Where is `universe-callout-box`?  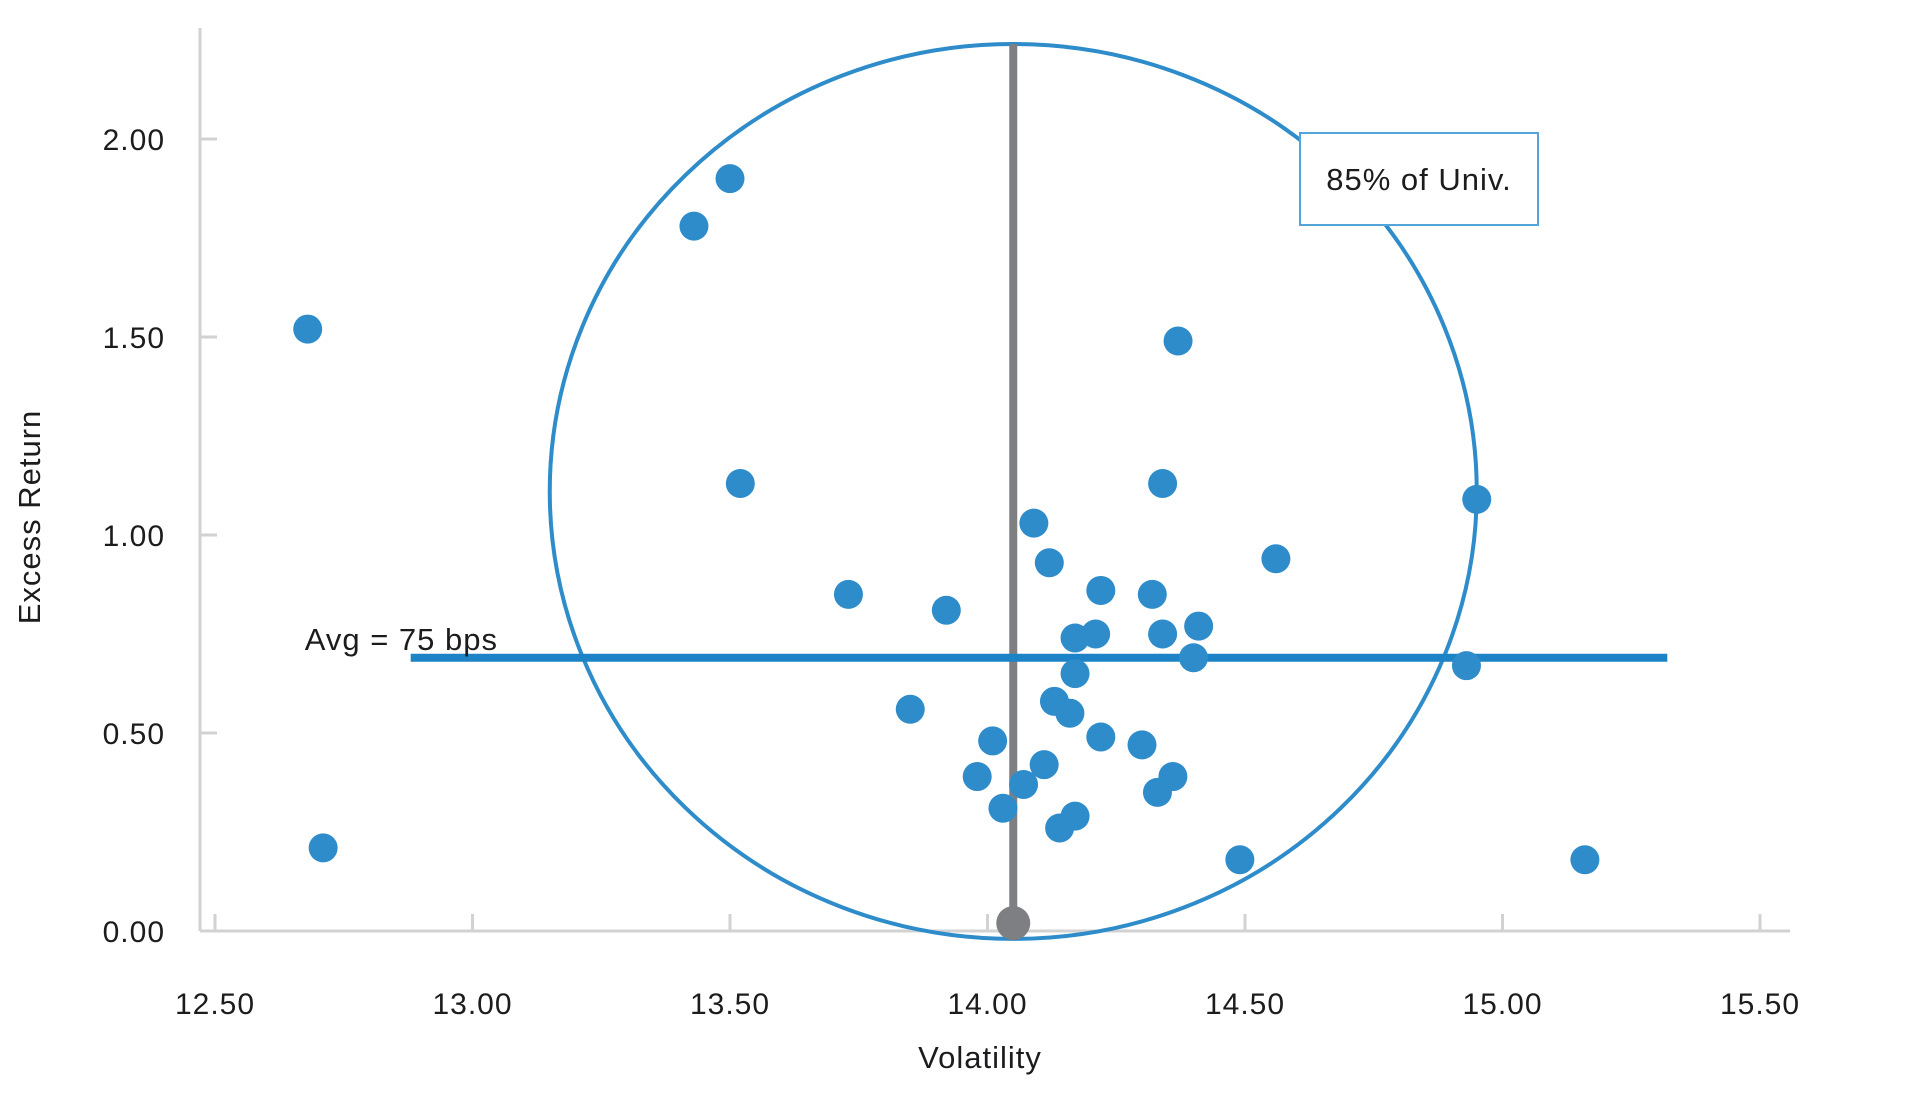
universe-callout-box is located at coordinates (1419, 179).